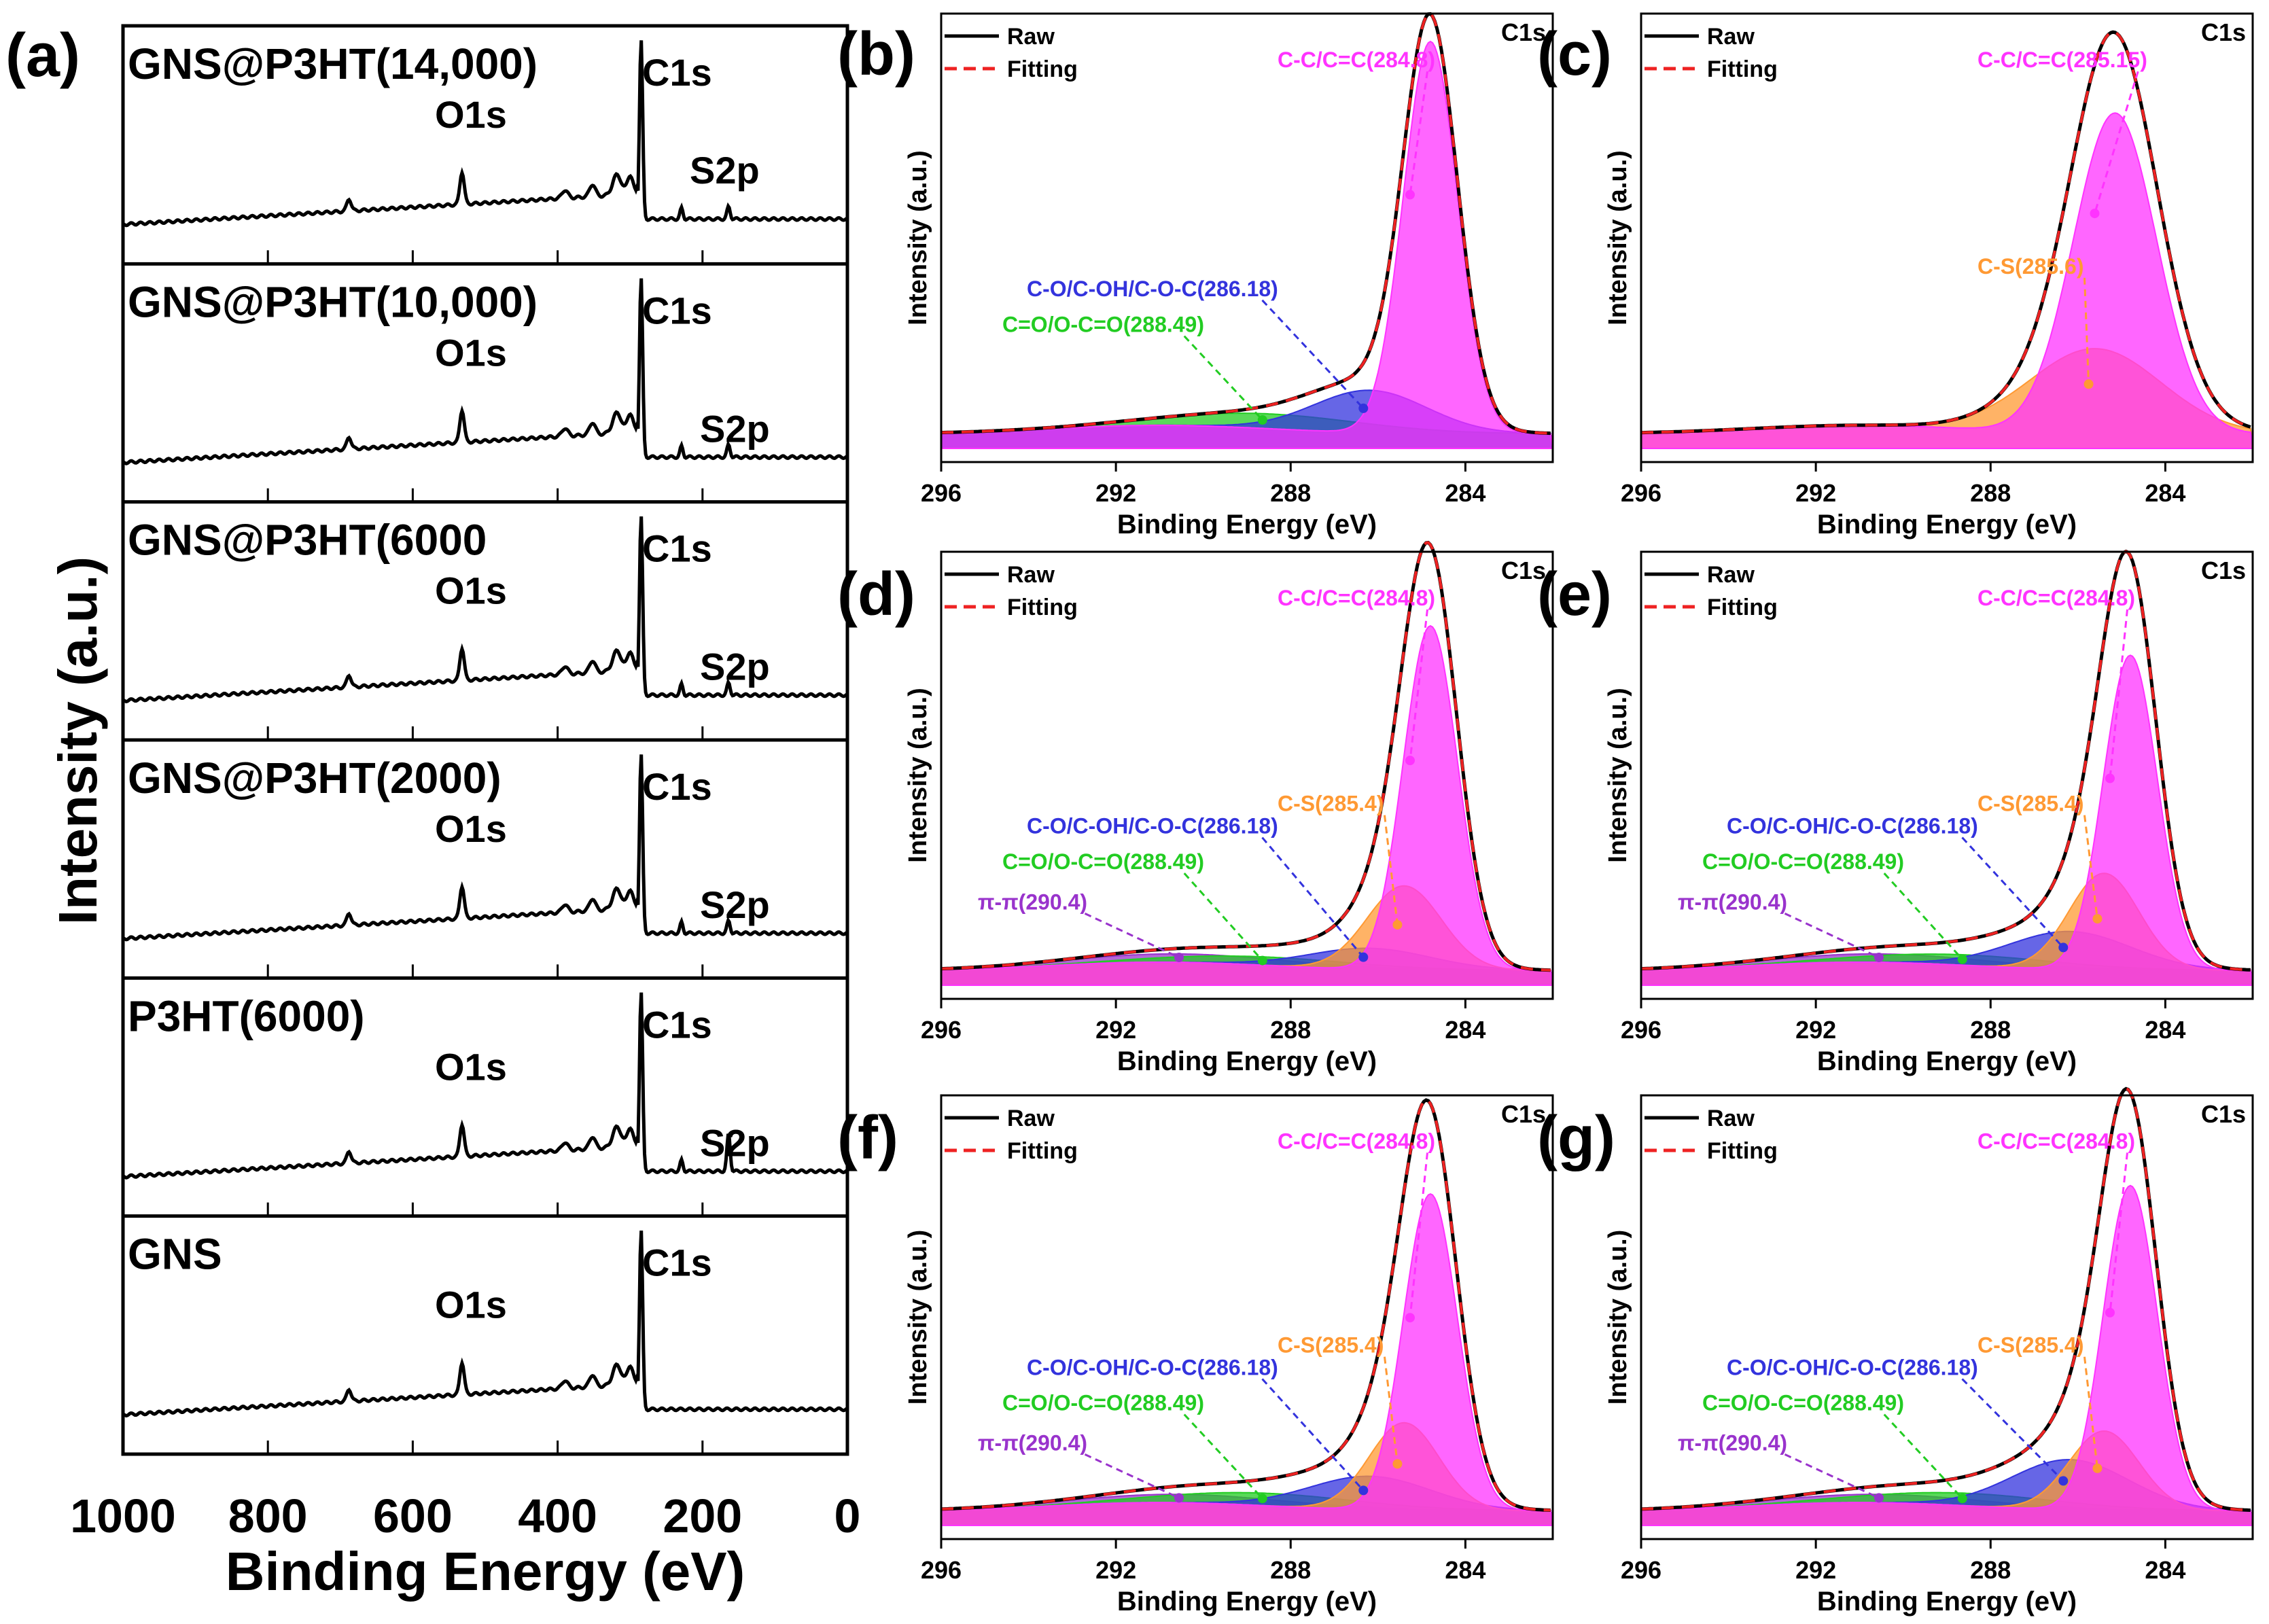 The image size is (2269, 1624). I want to click on x-tick-label: 400, so click(557, 1515).